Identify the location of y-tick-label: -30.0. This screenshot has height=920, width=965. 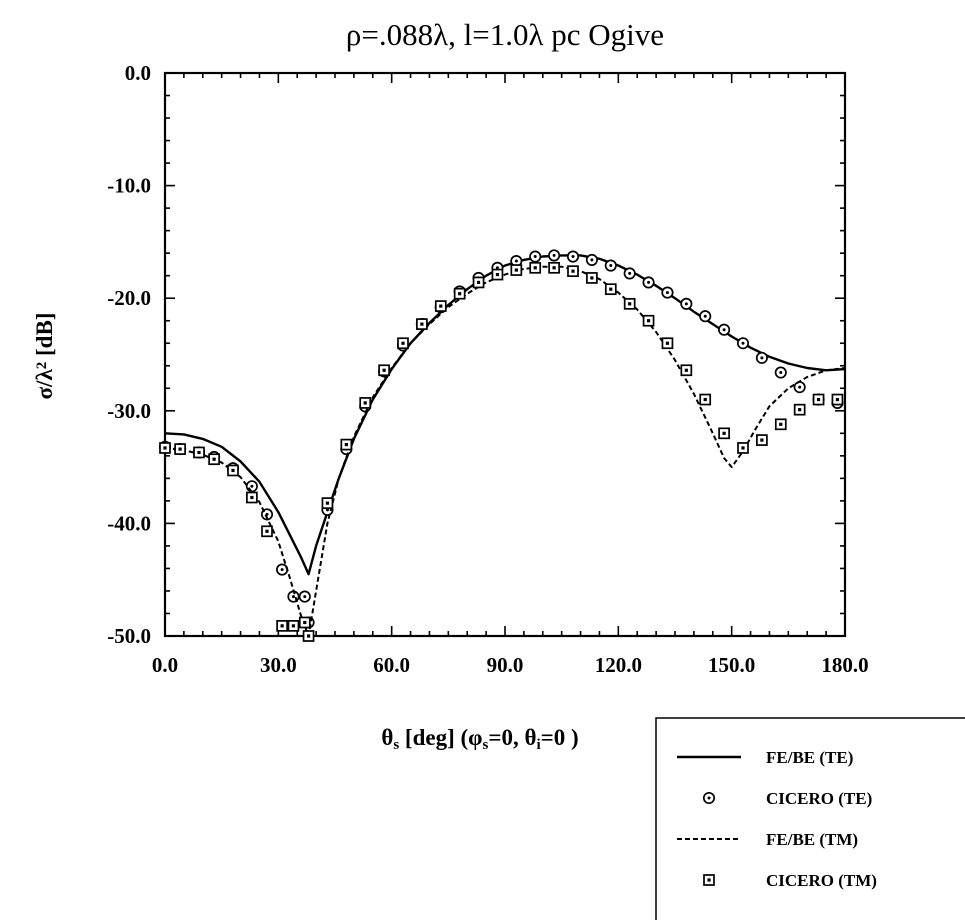
(129, 411).